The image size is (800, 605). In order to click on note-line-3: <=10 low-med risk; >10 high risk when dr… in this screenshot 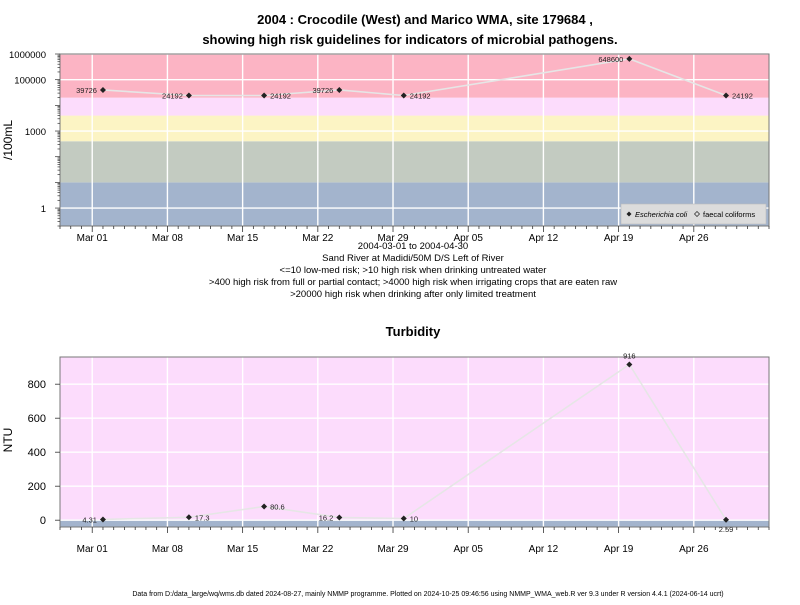, I will do `click(413, 270)`.